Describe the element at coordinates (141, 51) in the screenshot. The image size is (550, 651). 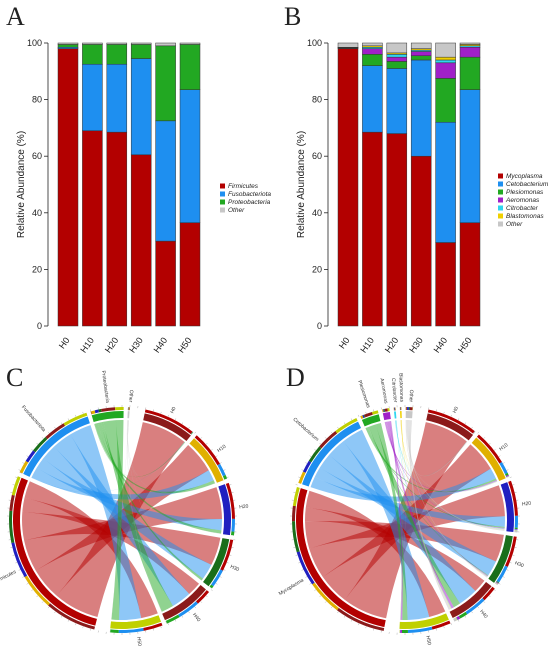
I see `bar-segment-proteobacteria-h30` at that location.